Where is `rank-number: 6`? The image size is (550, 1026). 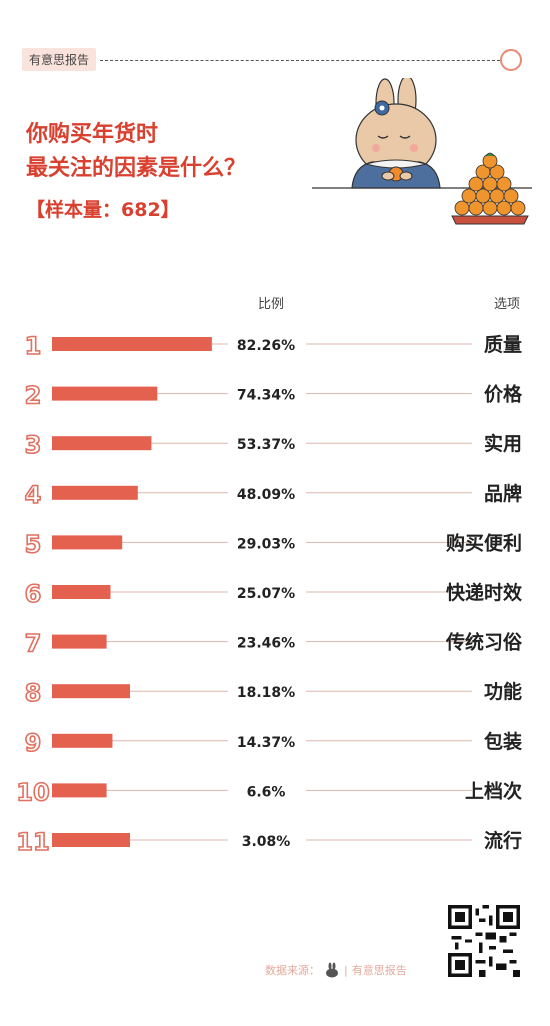 rank-number: 6 is located at coordinates (33, 594).